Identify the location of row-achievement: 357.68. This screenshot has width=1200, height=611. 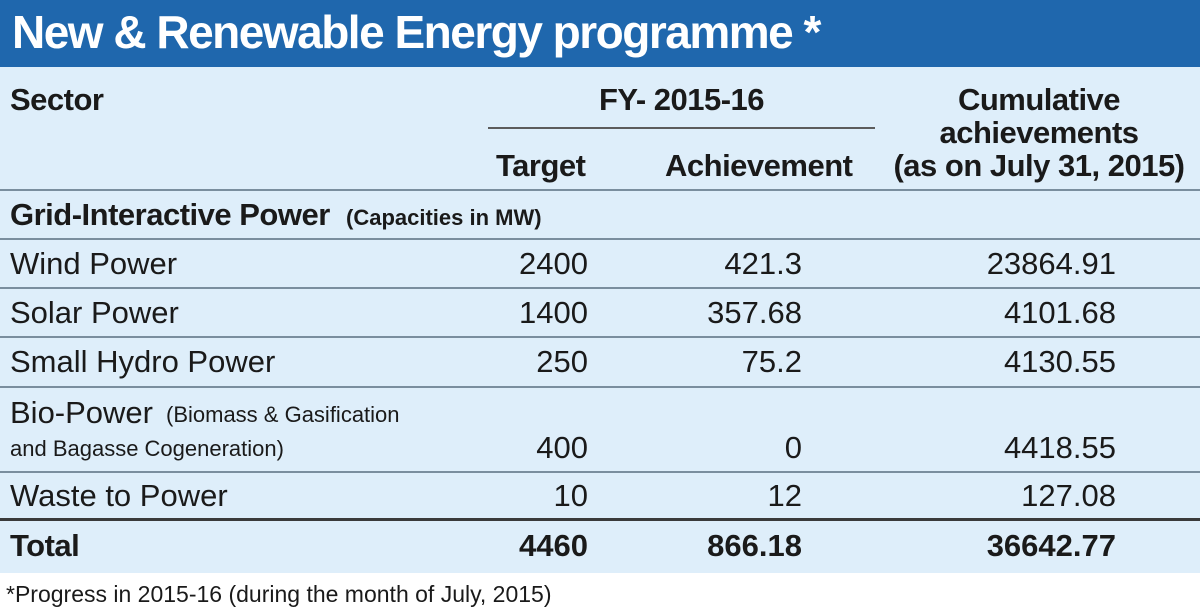
(754, 312).